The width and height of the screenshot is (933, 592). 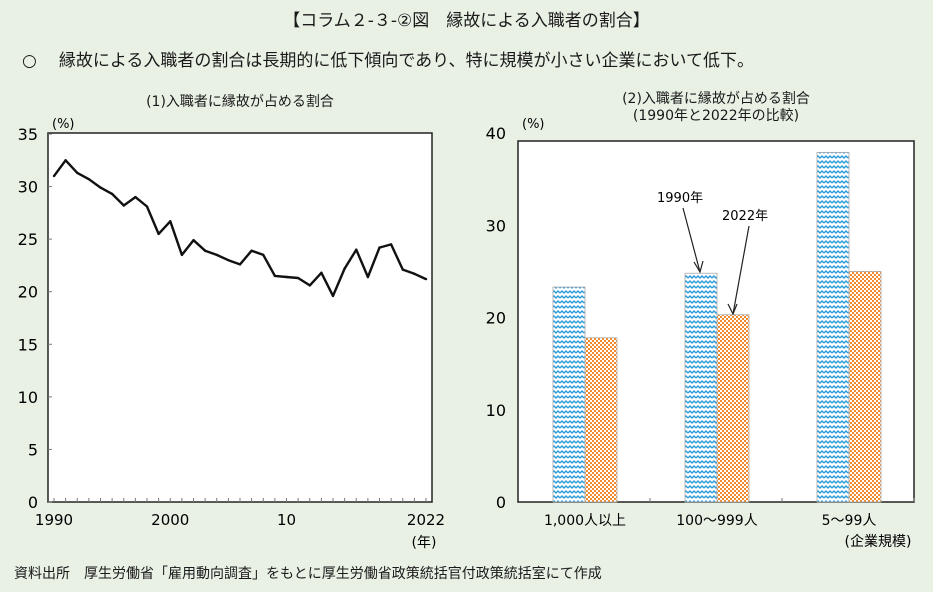 What do you see at coordinates (585, 521) in the screenshot?
I see `category-label: 1,000人以上` at bounding box center [585, 521].